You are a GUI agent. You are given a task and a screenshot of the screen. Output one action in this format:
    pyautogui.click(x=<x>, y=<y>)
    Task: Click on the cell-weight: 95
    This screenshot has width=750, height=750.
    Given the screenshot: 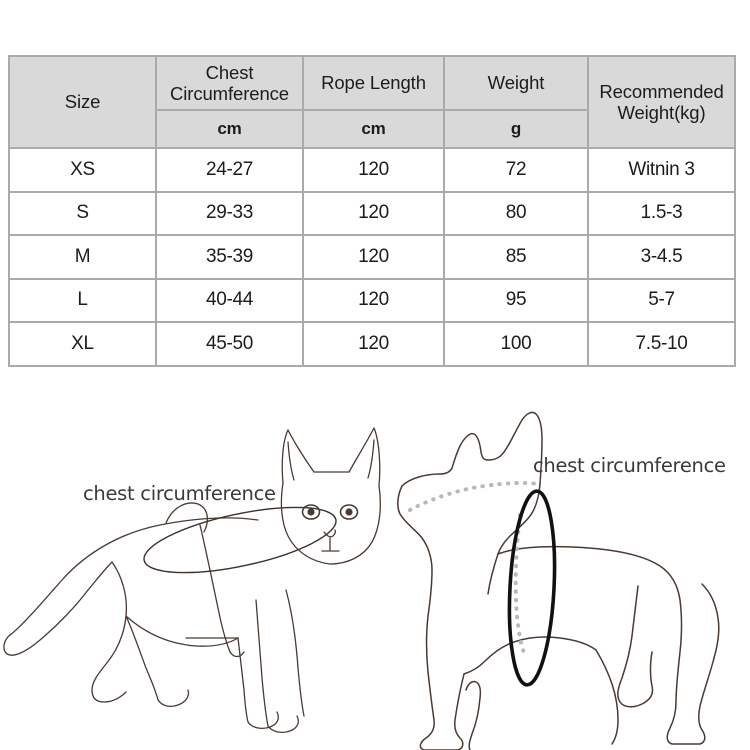 What is the action you would take?
    pyautogui.click(x=516, y=300)
    